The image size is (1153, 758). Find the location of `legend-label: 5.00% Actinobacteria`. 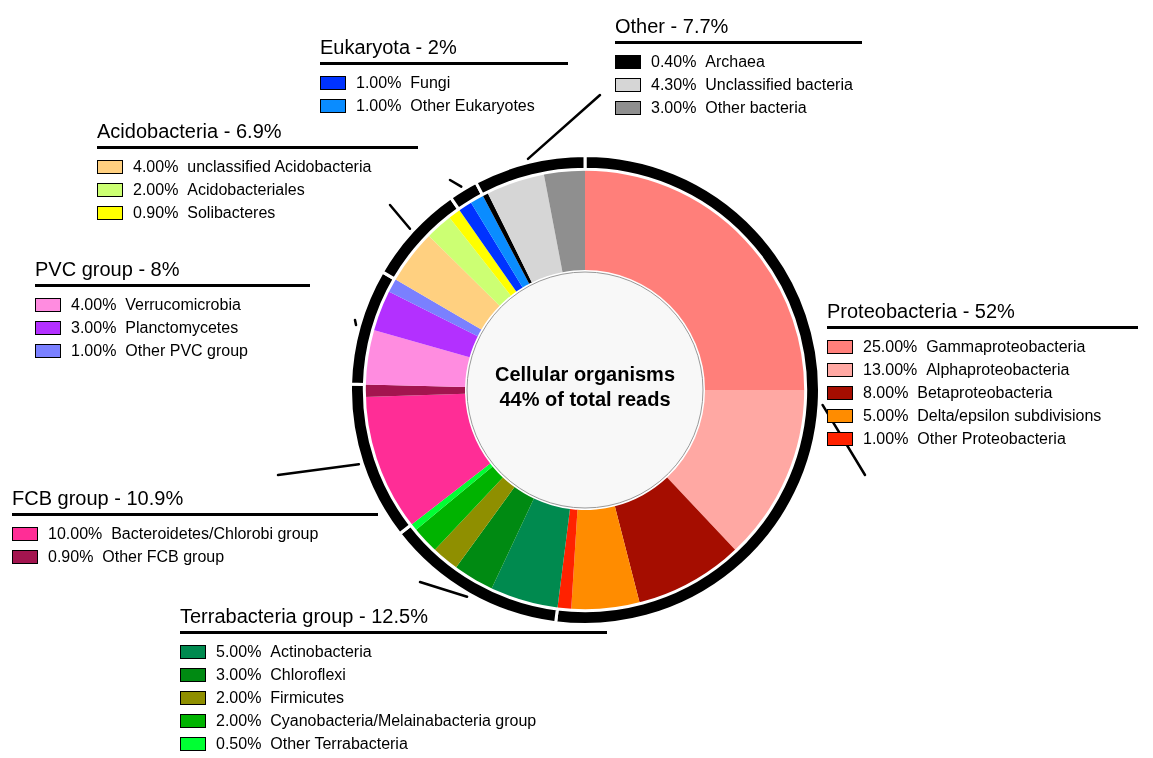

legend-label: 5.00% Actinobacteria is located at coordinates (294, 651).